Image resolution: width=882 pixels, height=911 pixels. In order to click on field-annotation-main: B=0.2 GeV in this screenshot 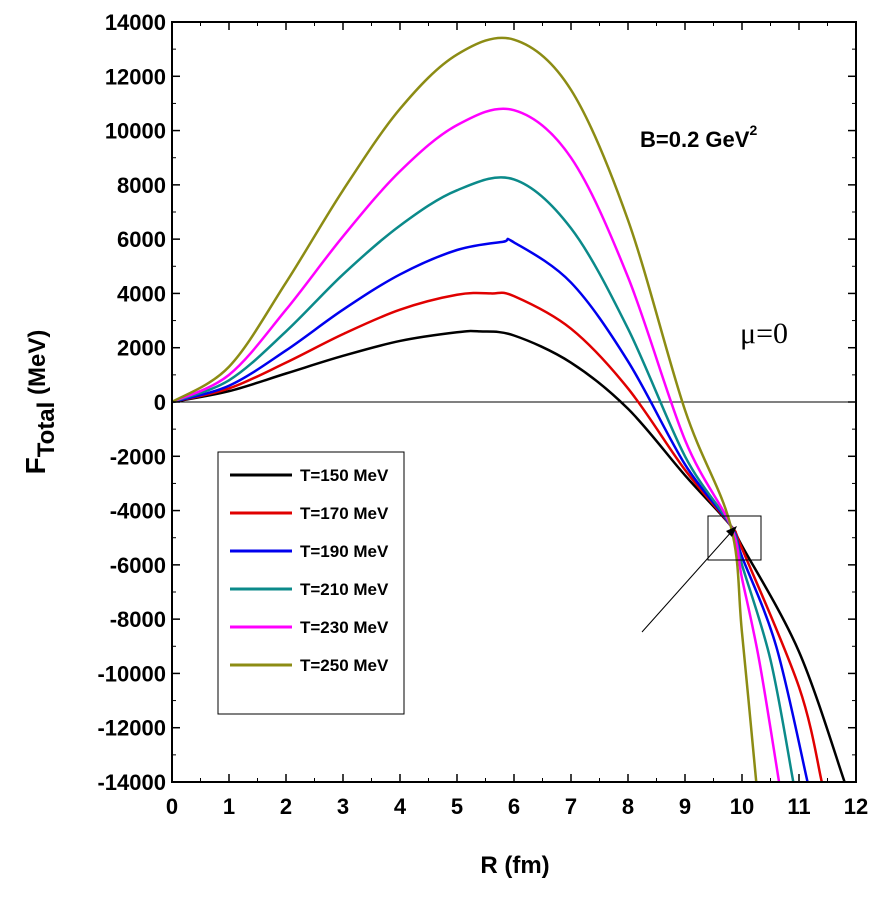, I will do `click(695, 139)`.